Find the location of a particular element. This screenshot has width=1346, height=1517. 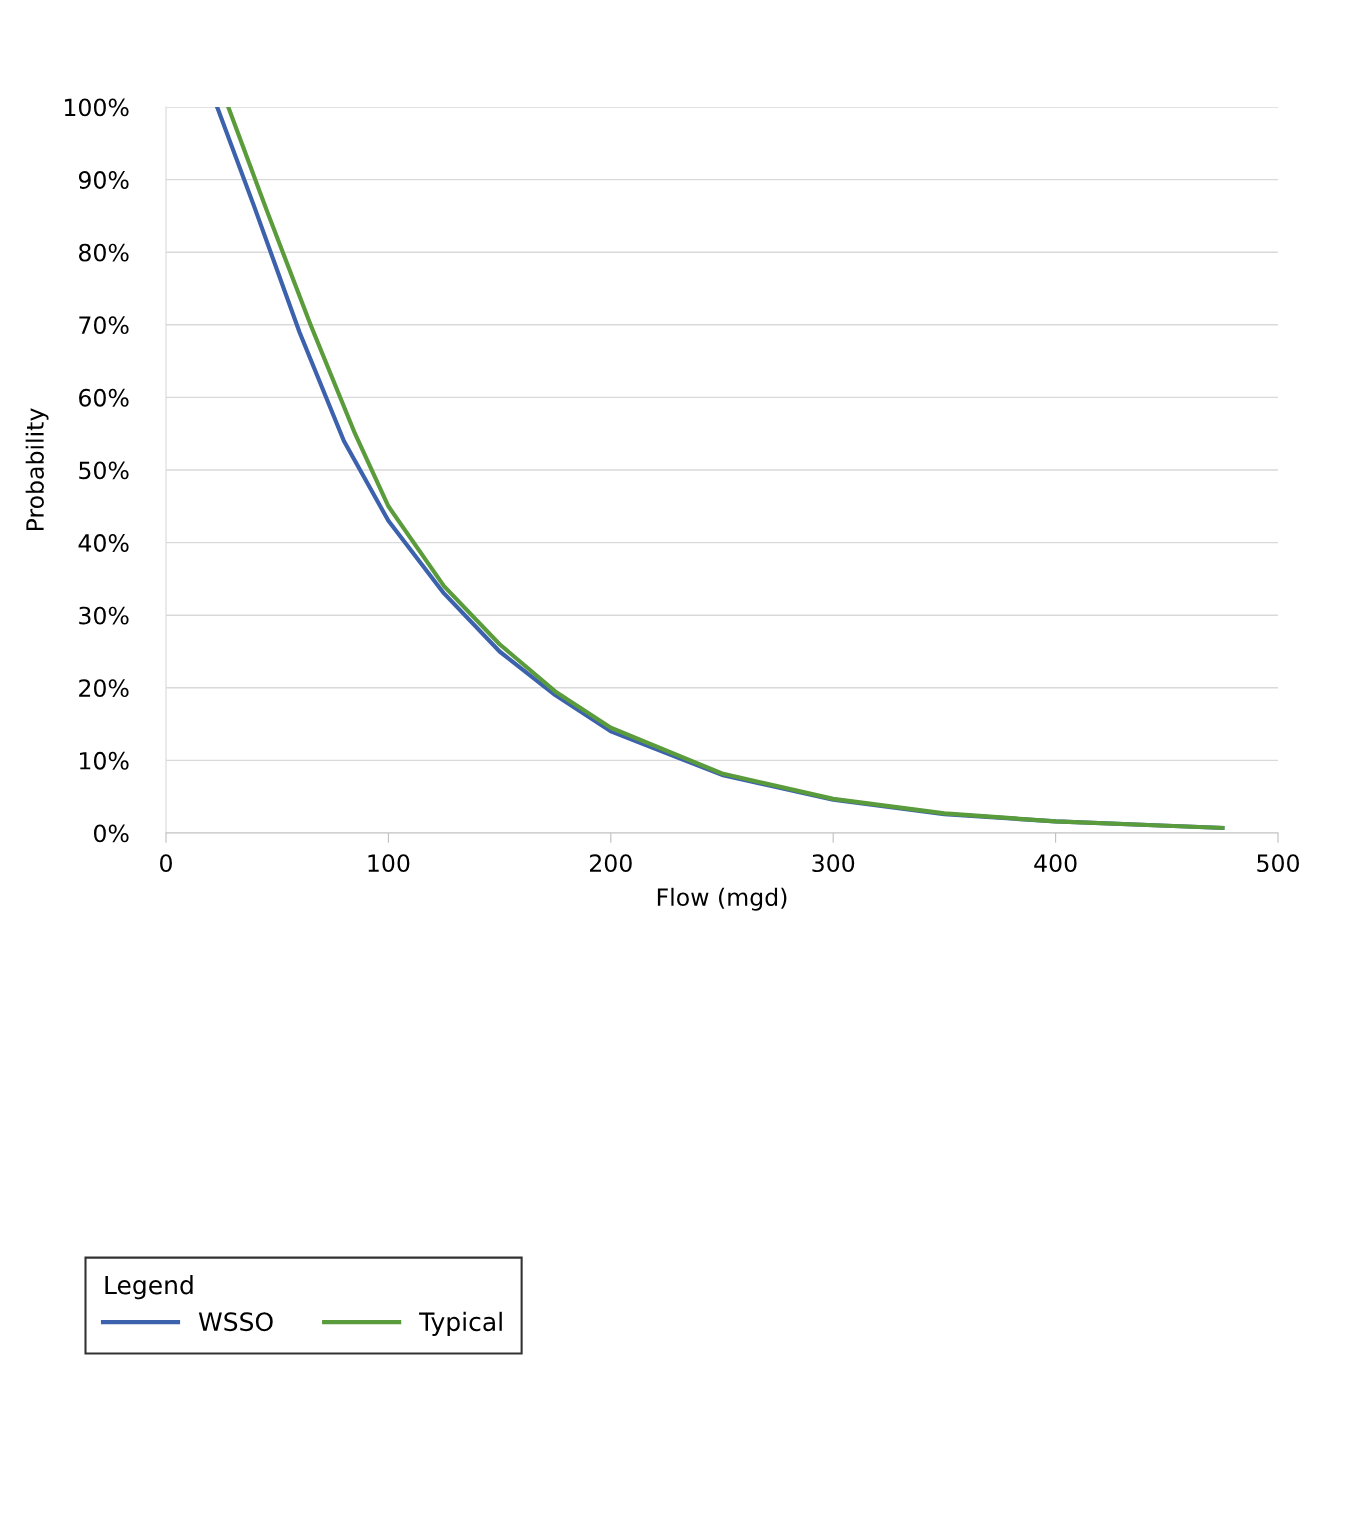

x-tick-label: 300 is located at coordinates (833, 863).